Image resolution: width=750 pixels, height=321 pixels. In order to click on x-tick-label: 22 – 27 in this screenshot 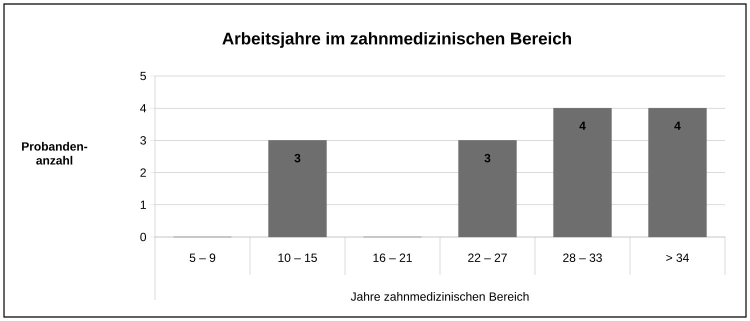, I will do `click(487, 258)`.